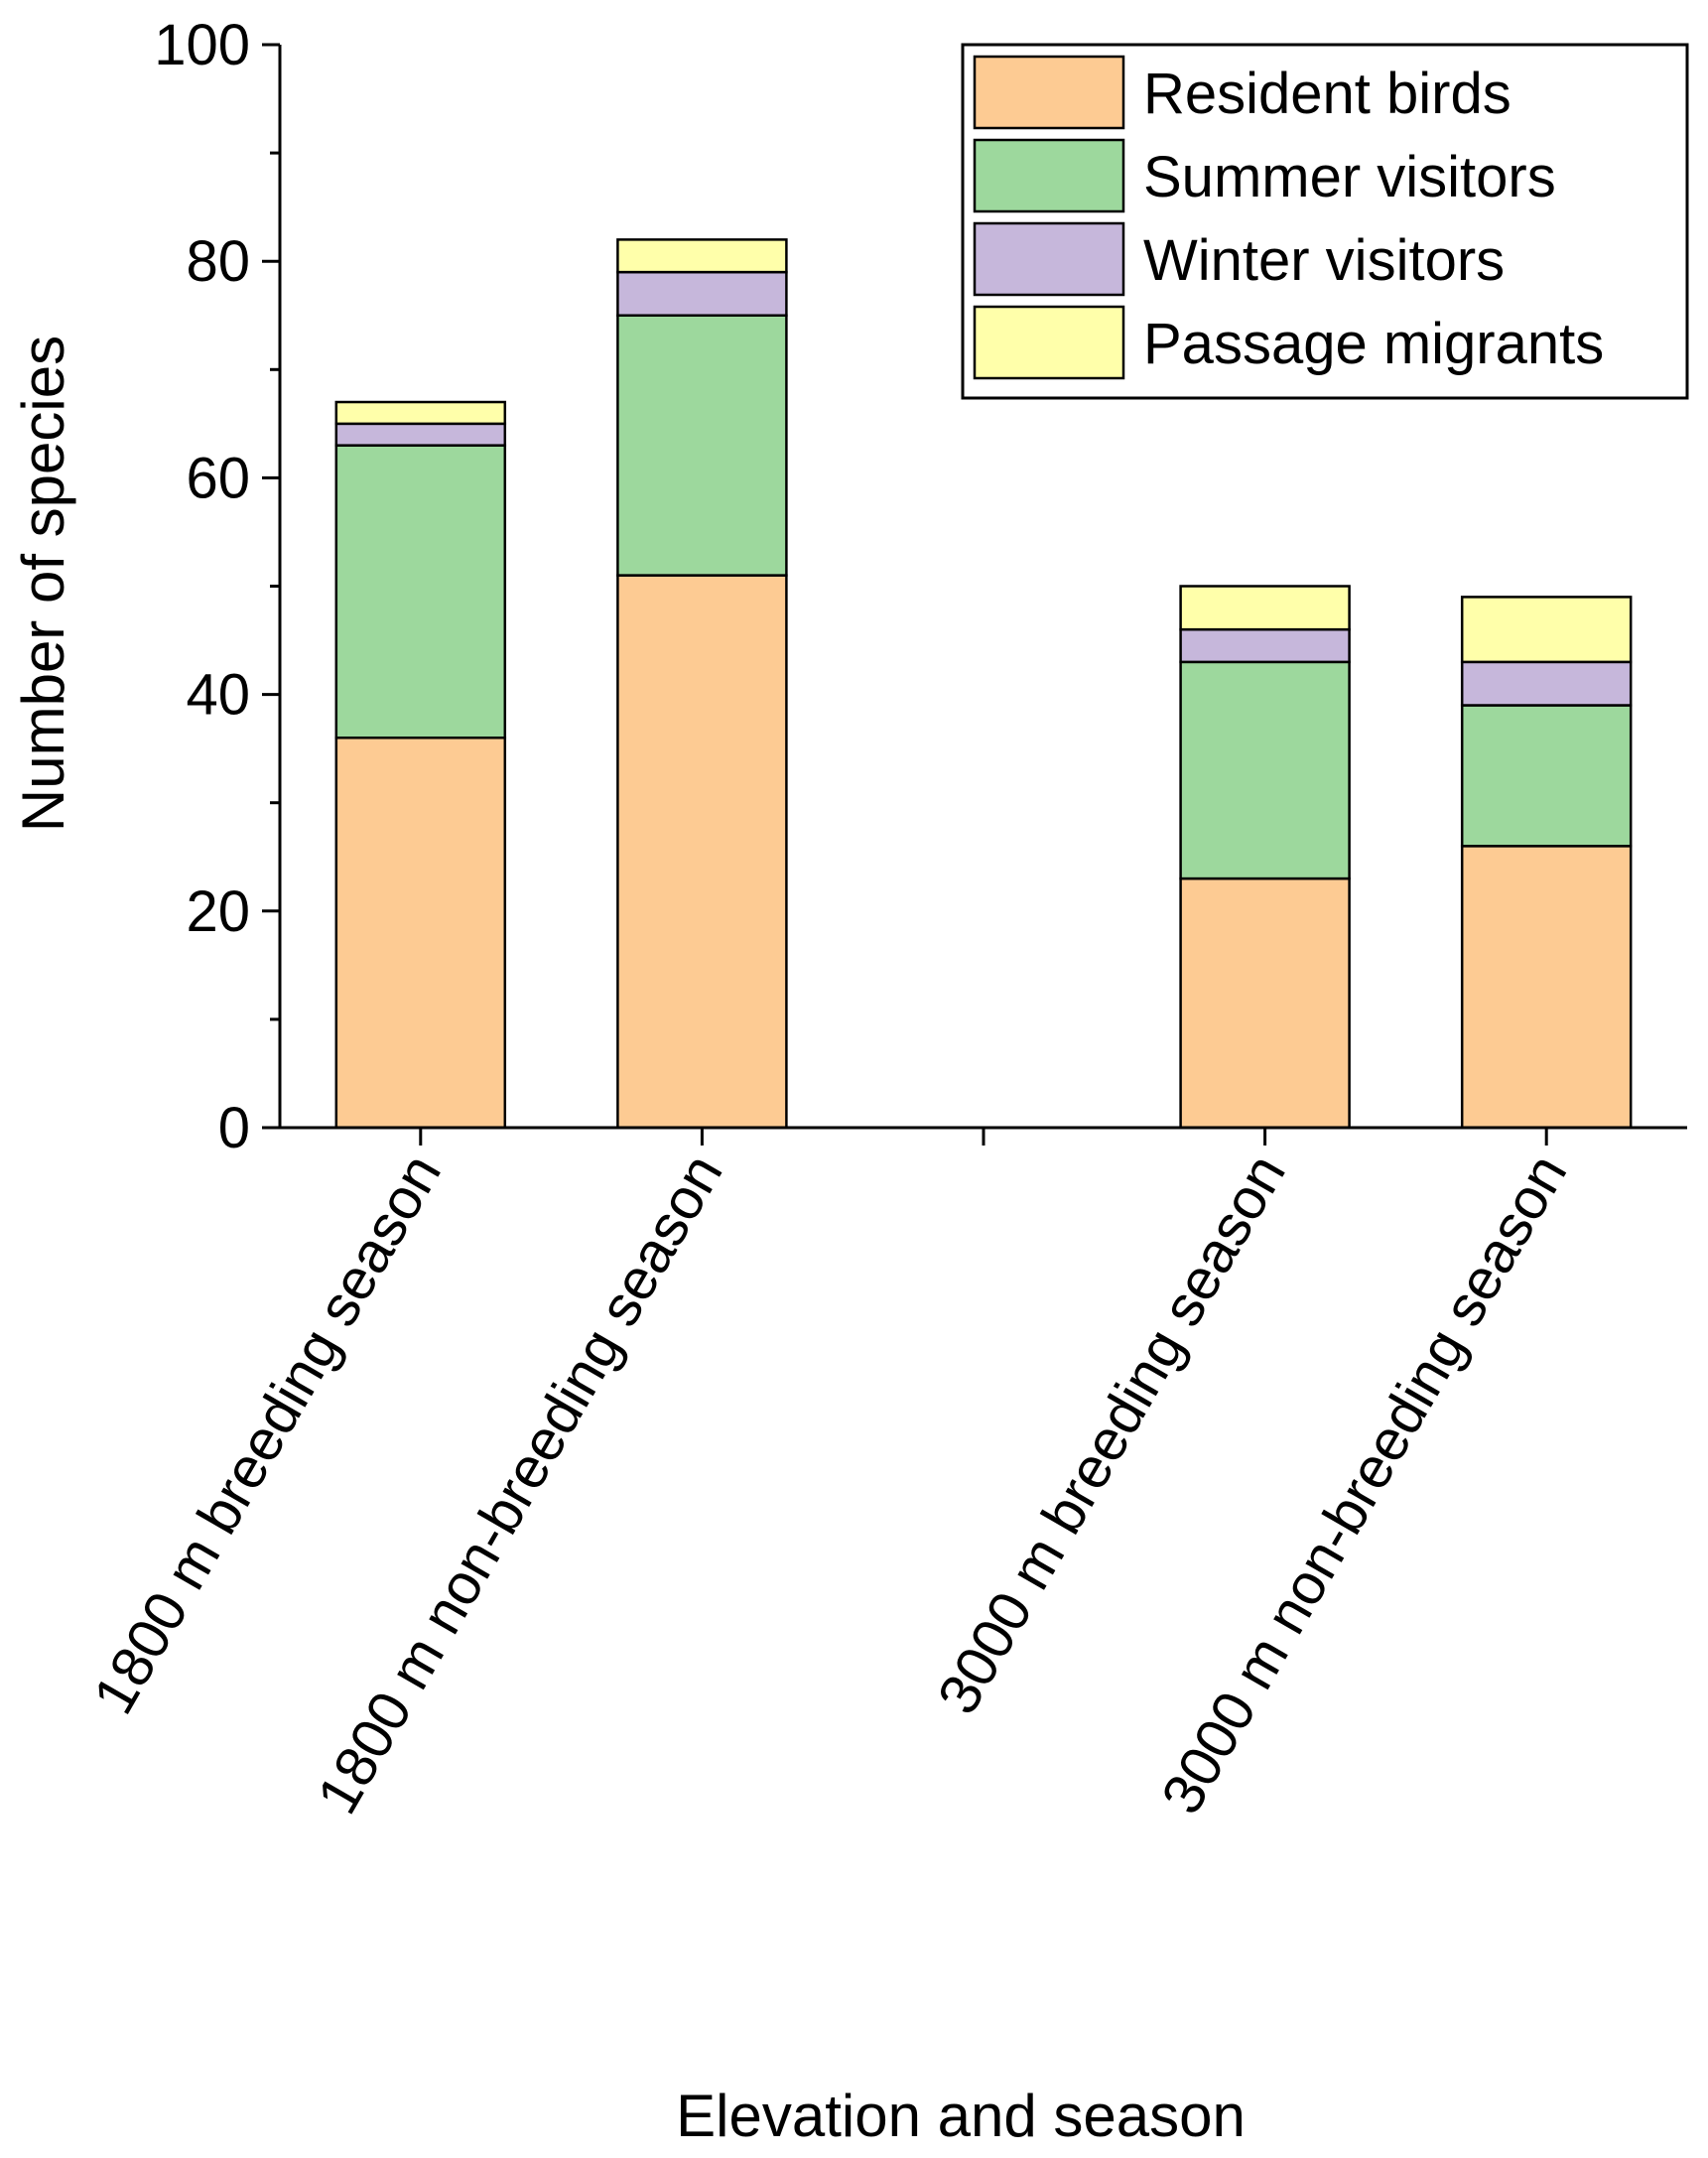 The width and height of the screenshot is (1708, 2158). Describe the element at coordinates (1349, 177) in the screenshot. I see `legend-label: Summer visitors` at that location.